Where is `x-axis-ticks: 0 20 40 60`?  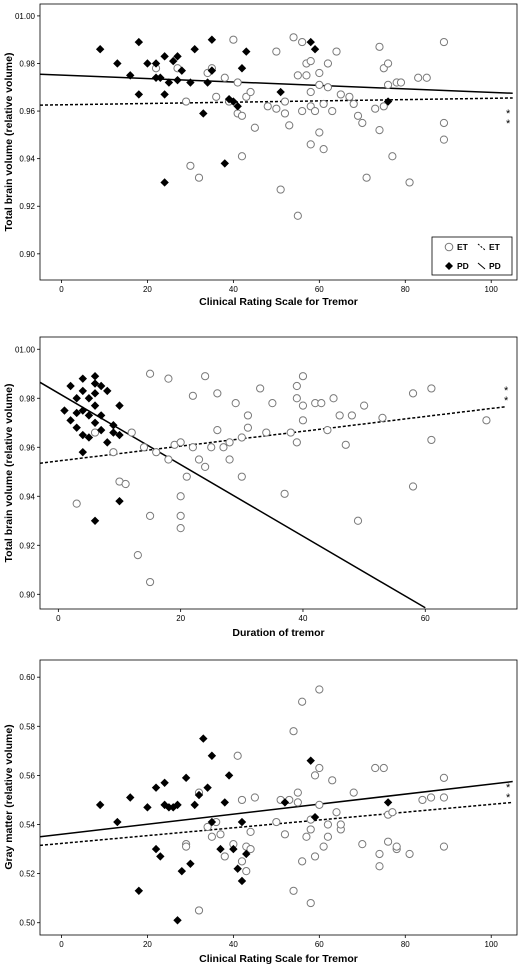 x-axis-ticks: 0 20 40 60 is located at coordinates (243, 616).